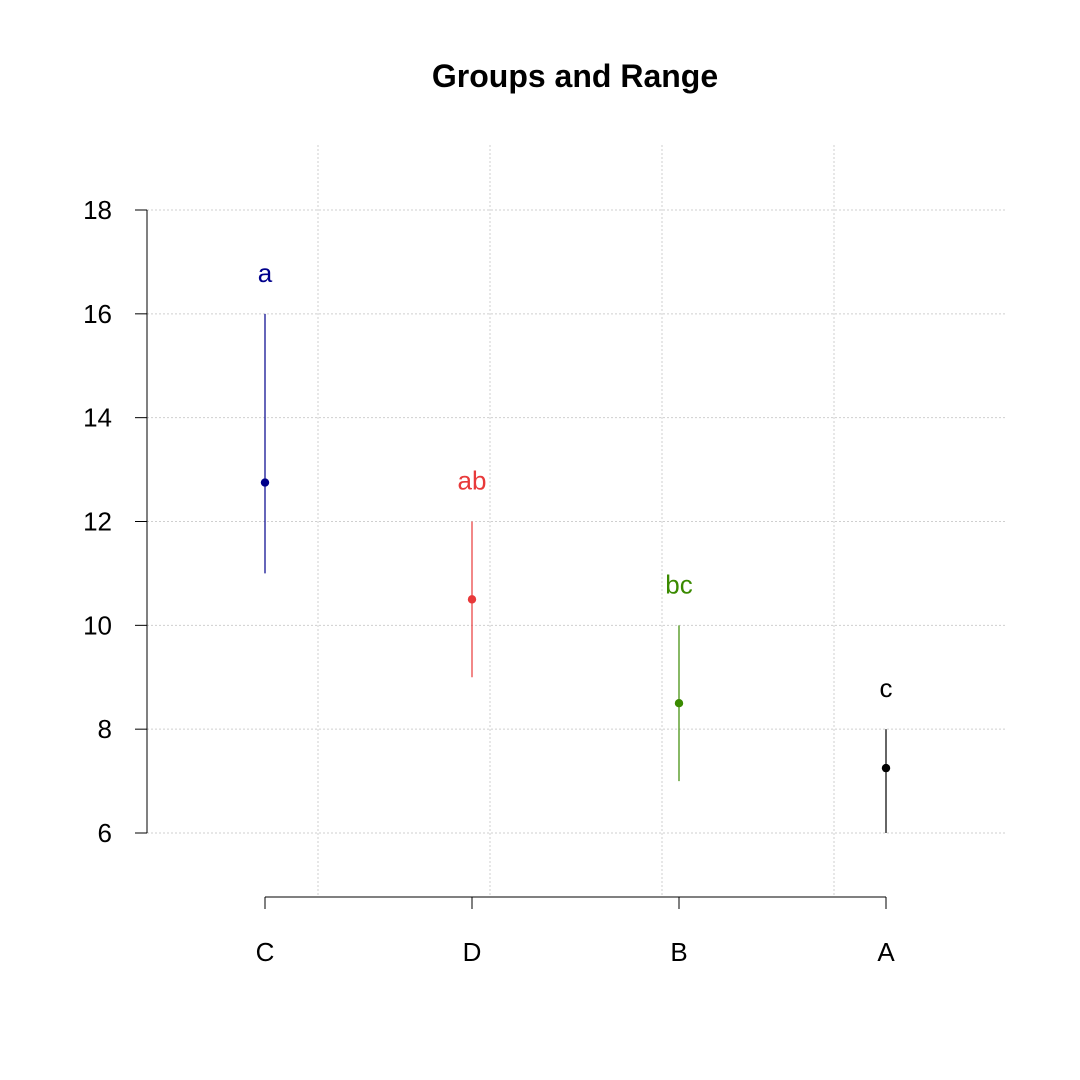  What do you see at coordinates (678, 584) in the screenshot?
I see `group-letter-B: bc` at bounding box center [678, 584].